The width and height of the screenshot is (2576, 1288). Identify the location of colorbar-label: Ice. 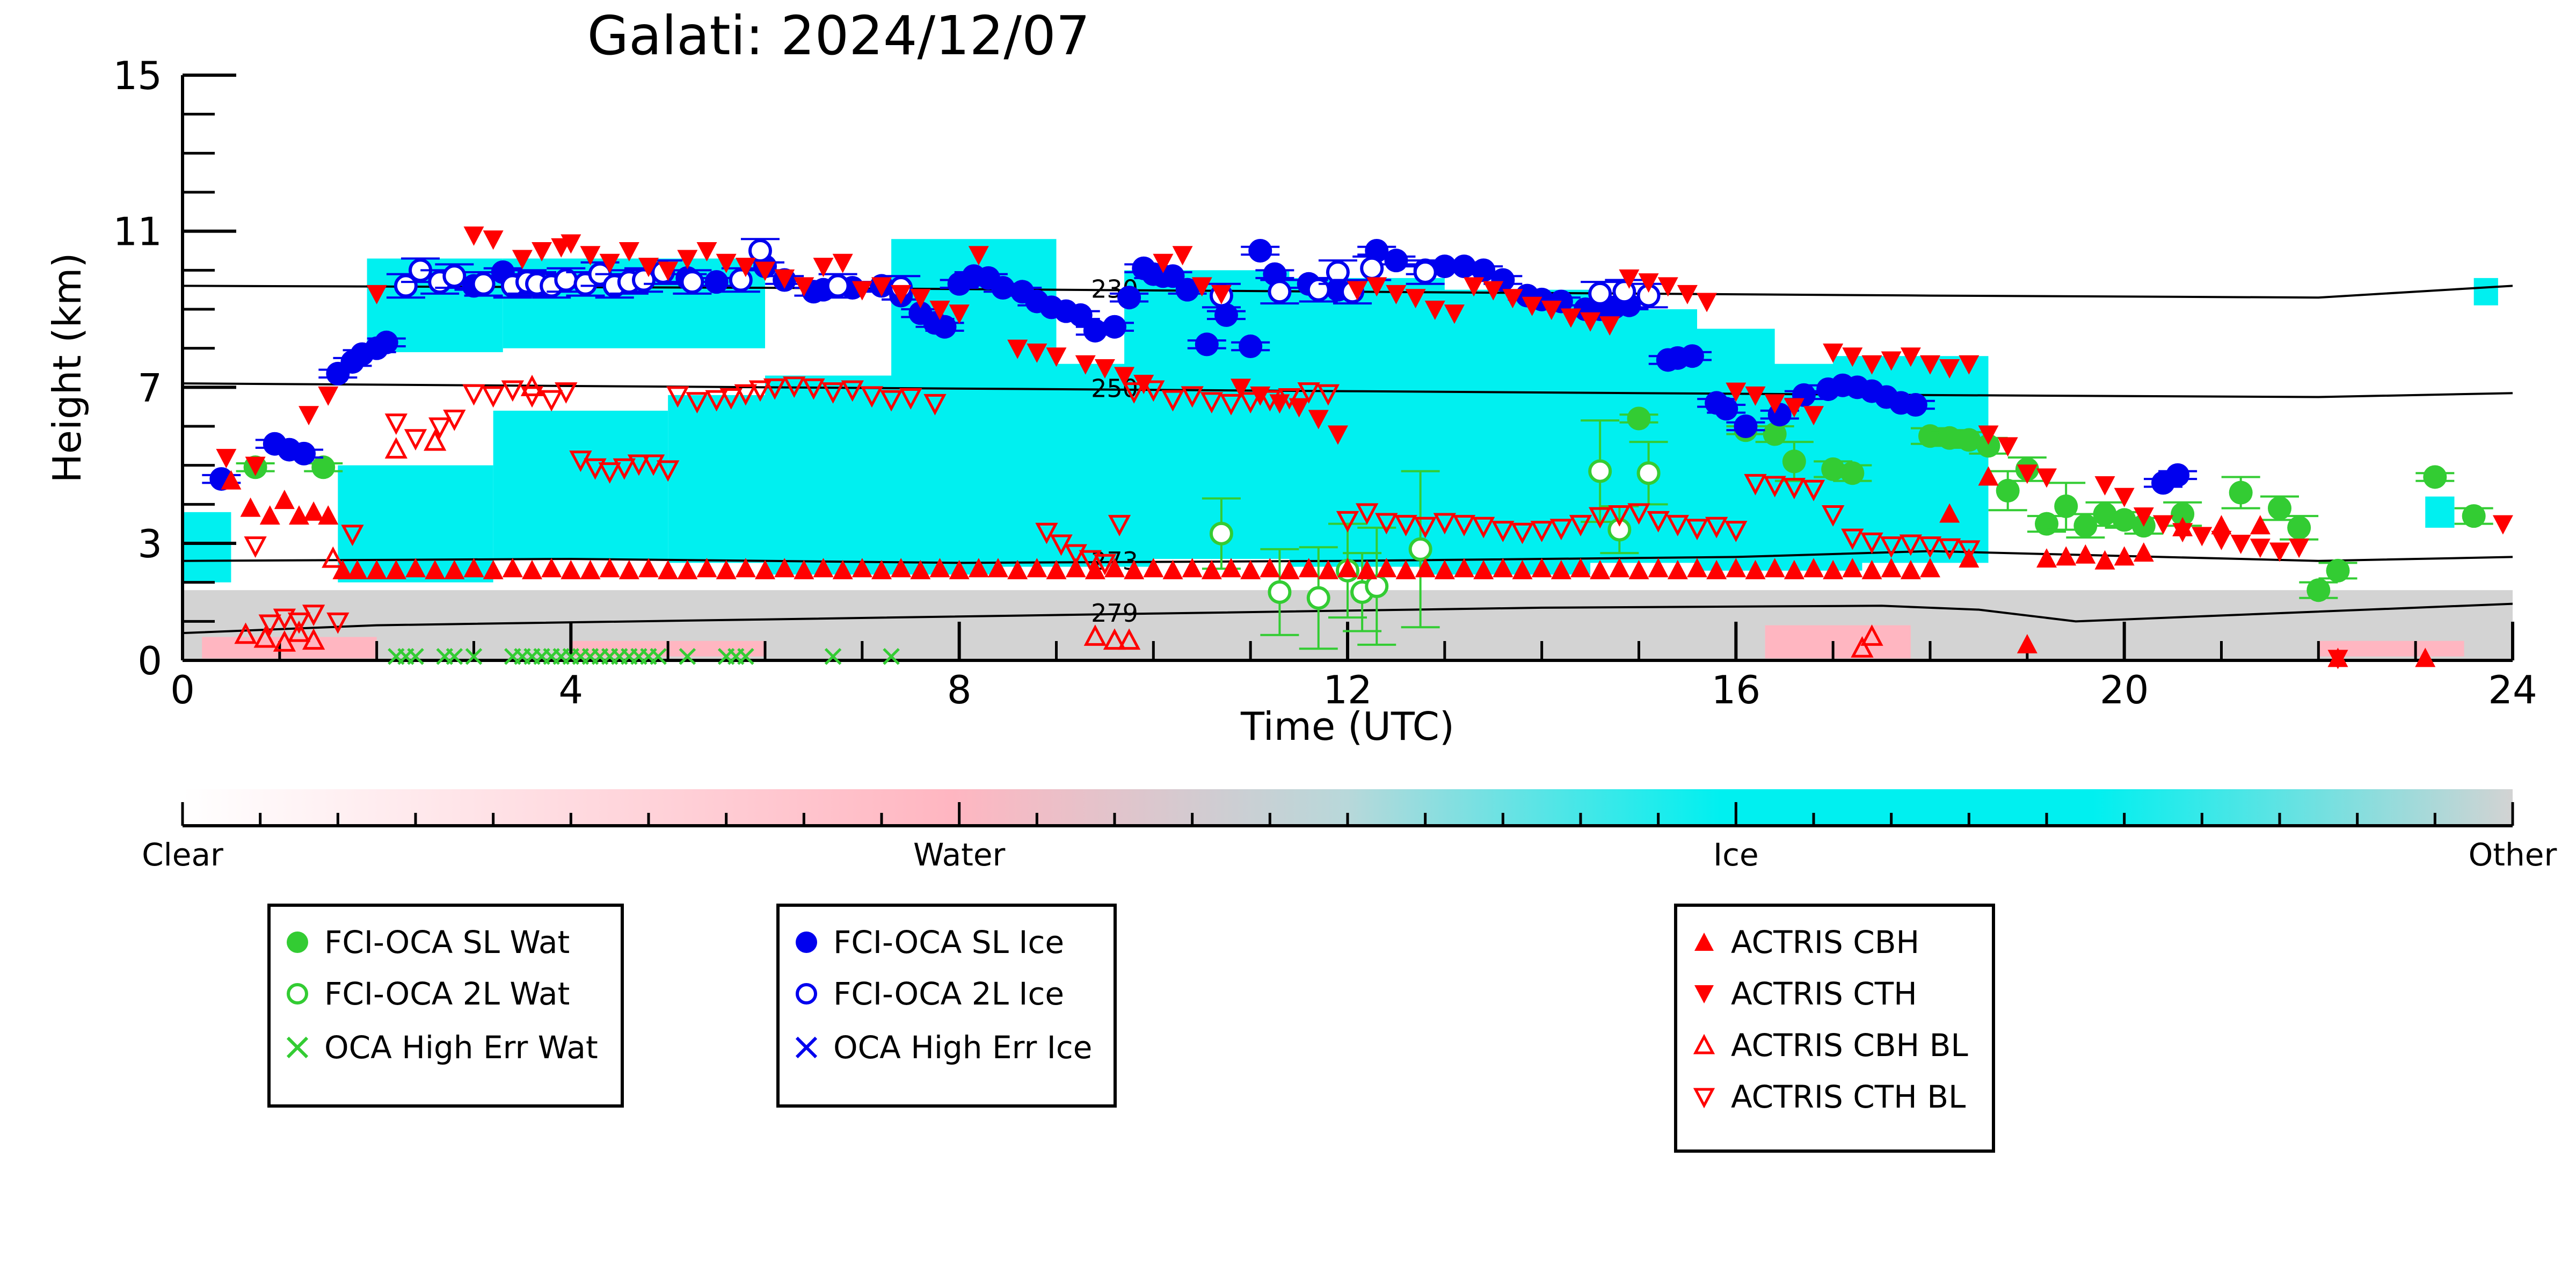
(1736, 854).